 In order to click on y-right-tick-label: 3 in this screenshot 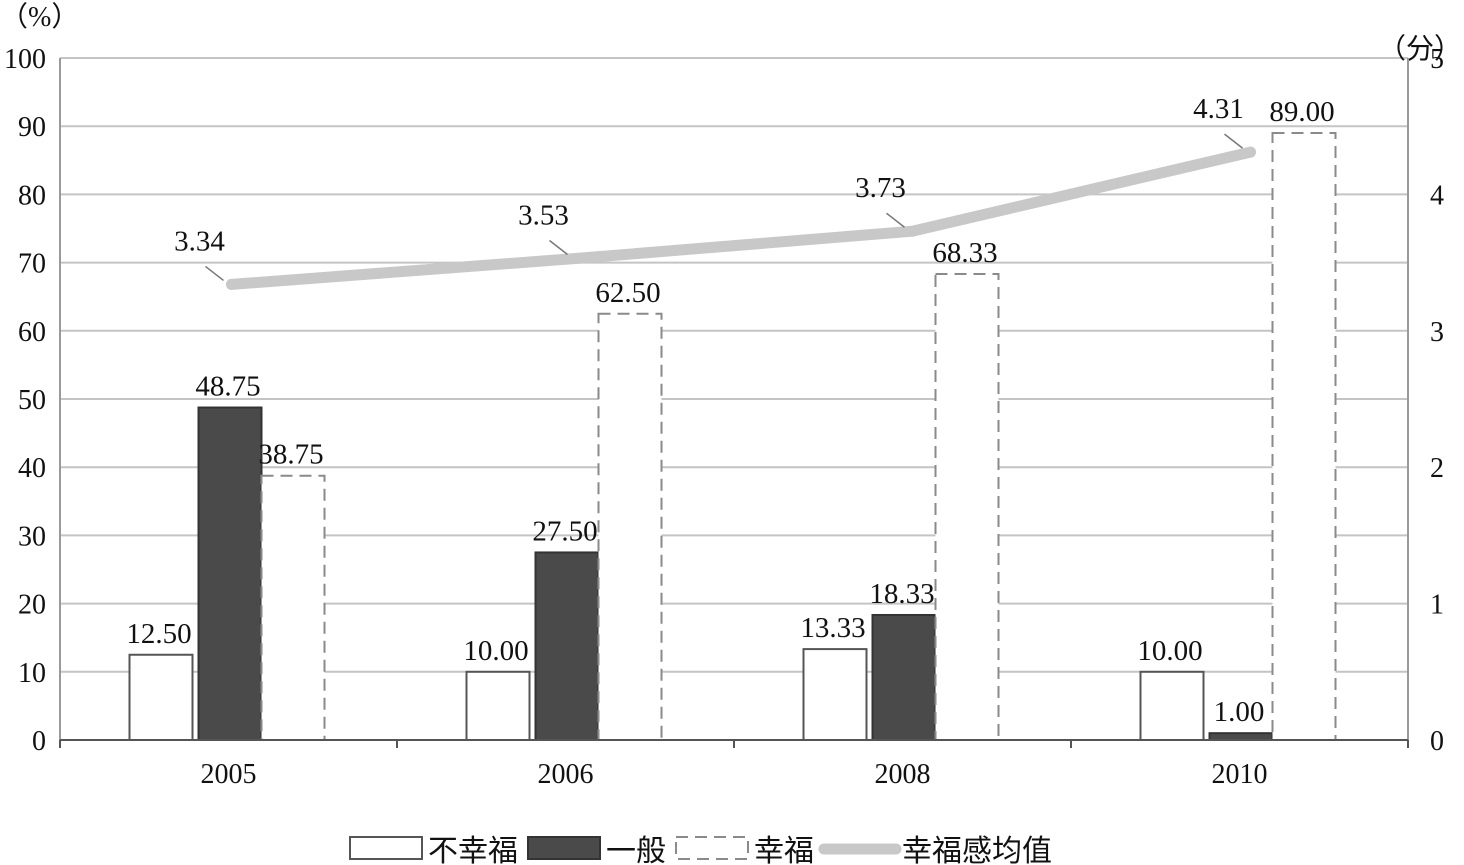, I will do `click(1437, 332)`.